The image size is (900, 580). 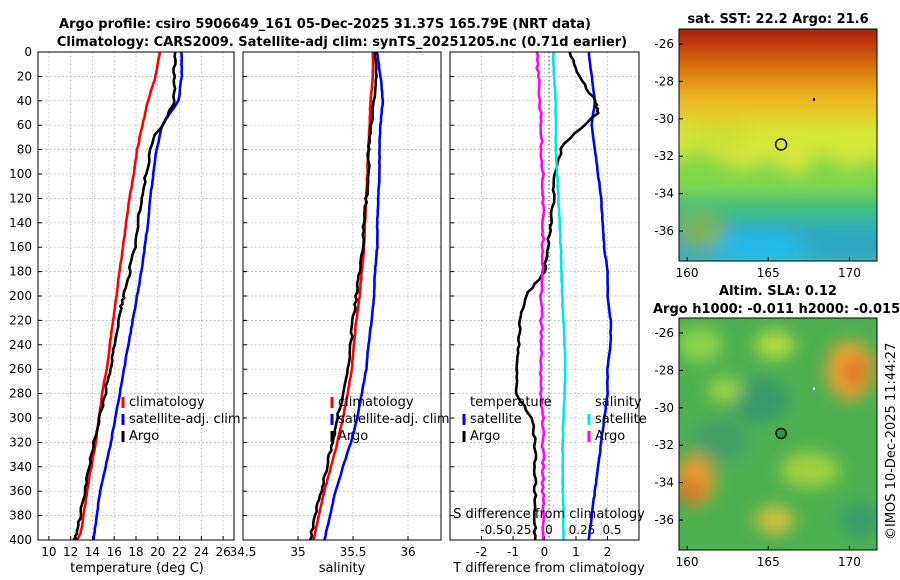 I want to click on y-tick-label: 220, so click(x=20, y=320).